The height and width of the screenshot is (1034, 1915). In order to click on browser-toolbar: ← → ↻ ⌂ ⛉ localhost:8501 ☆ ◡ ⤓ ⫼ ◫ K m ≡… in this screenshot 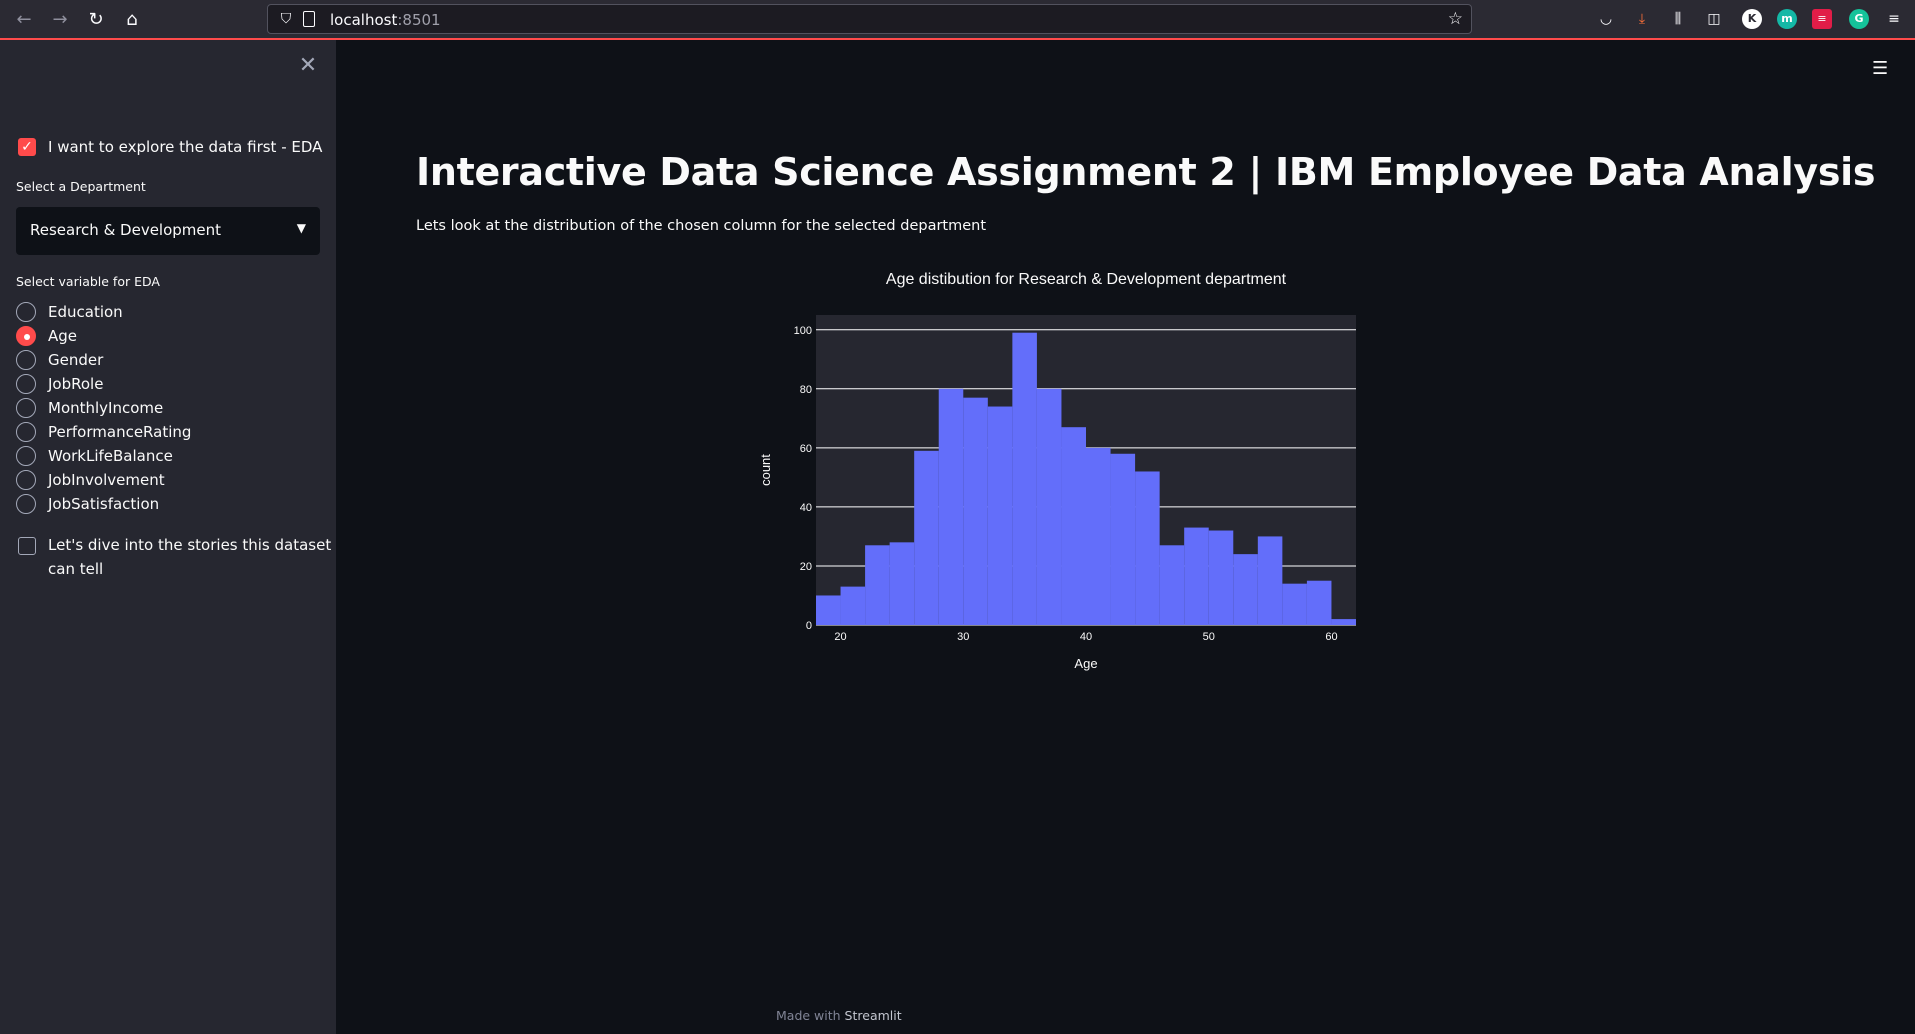, I will do `click(957, 20)`.